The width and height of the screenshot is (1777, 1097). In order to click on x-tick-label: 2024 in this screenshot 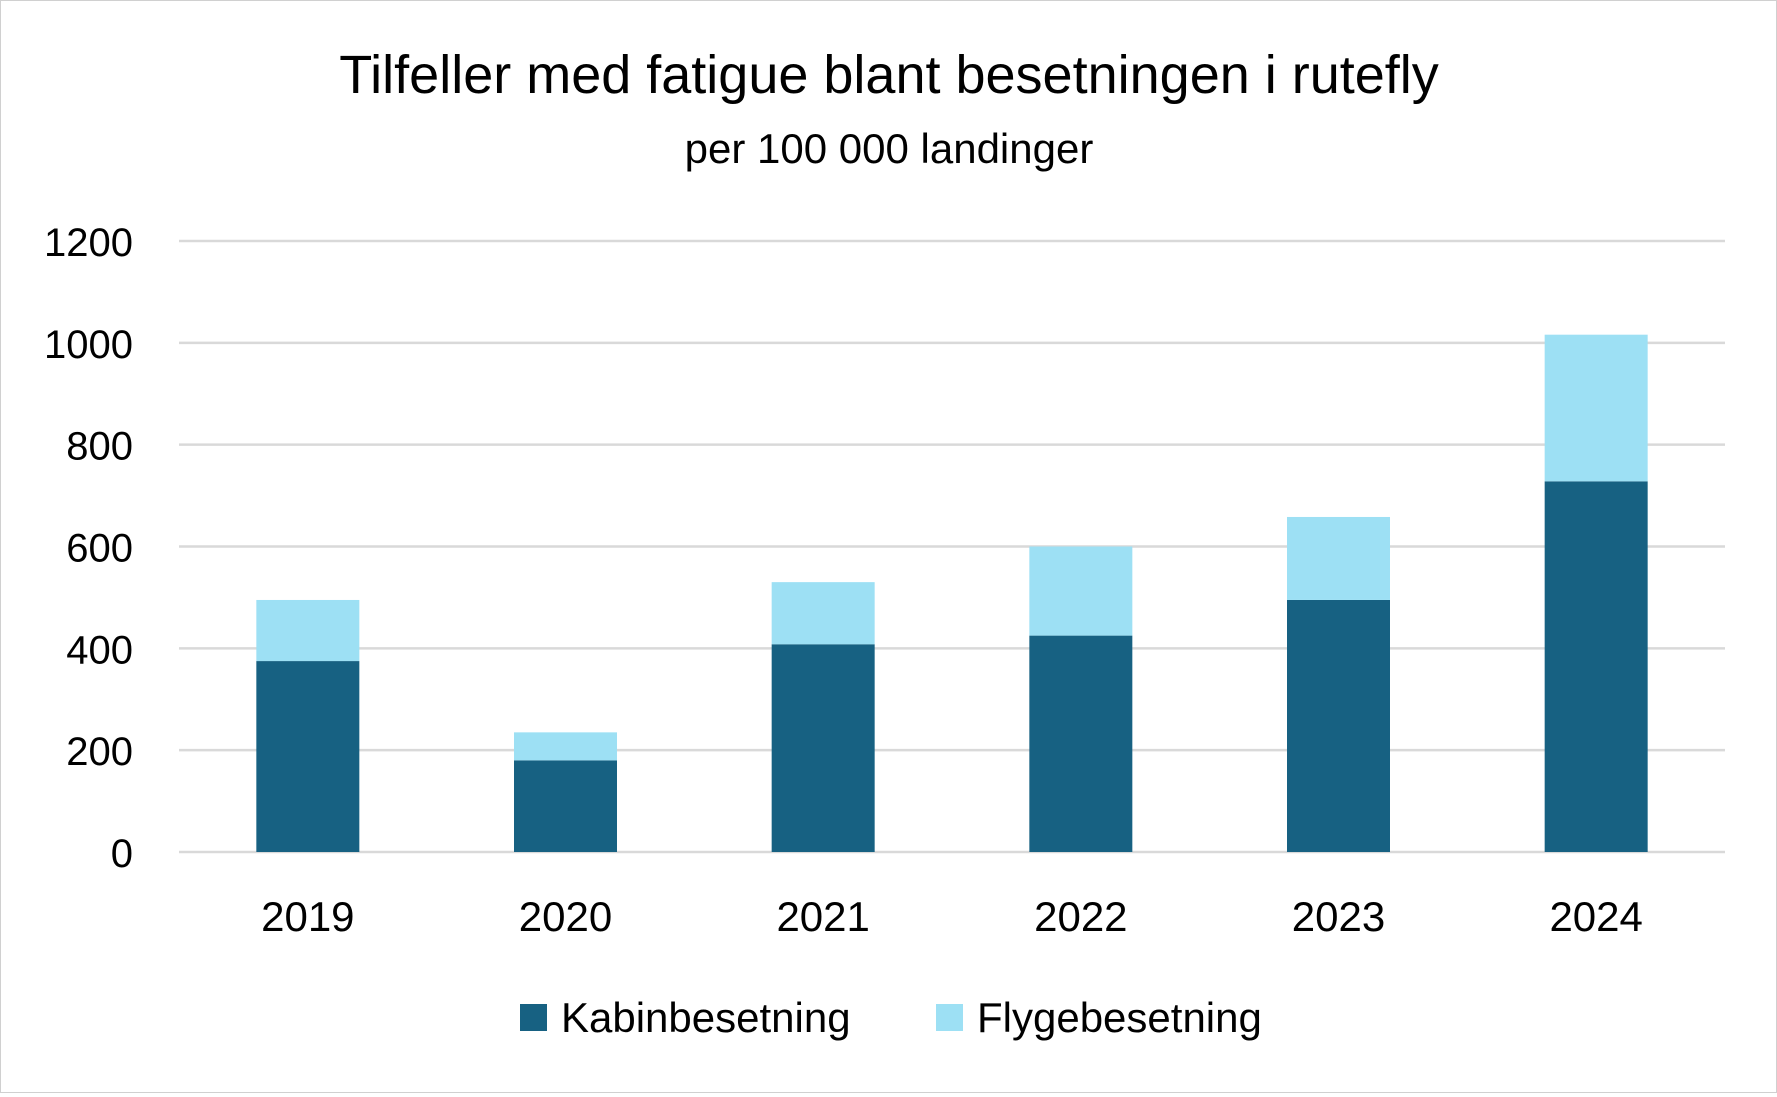, I will do `click(1595, 916)`.